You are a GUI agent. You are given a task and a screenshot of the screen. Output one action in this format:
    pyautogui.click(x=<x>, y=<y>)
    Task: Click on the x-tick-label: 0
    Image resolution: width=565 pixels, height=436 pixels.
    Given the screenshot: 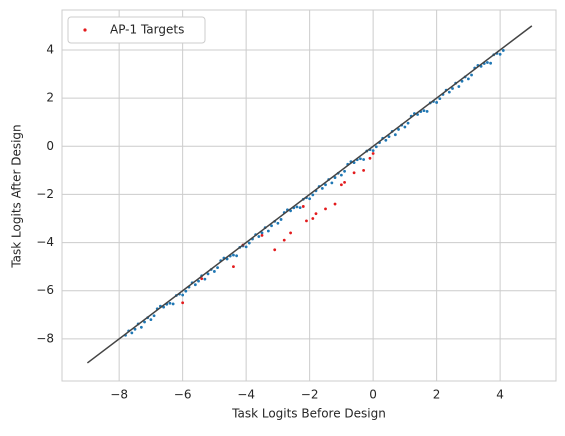 What is the action you would take?
    pyautogui.click(x=373, y=395)
    